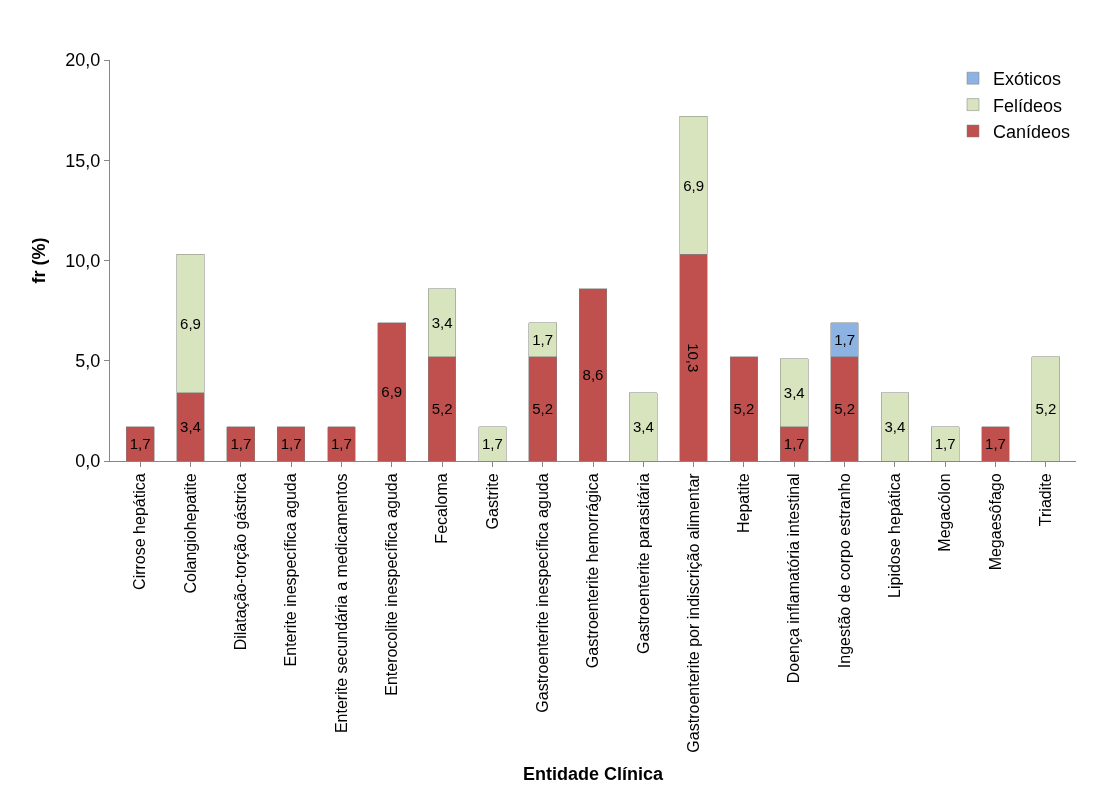  Describe the element at coordinates (542, 593) in the screenshot. I see `x-tick-label: Gastroenterite inespecífica aguda` at that location.